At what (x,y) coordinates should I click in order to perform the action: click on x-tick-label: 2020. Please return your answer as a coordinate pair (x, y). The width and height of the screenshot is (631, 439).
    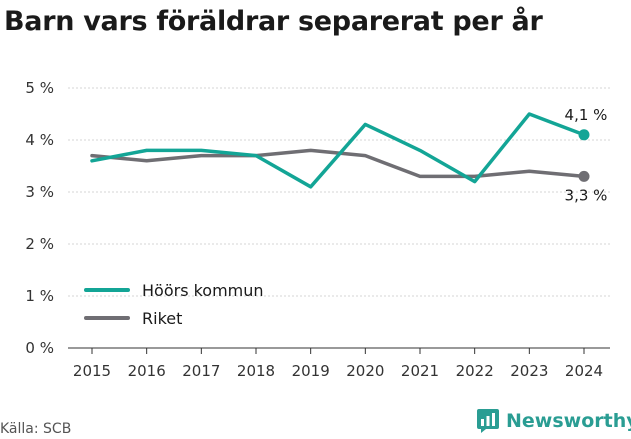
    Looking at the image, I should click on (365, 371).